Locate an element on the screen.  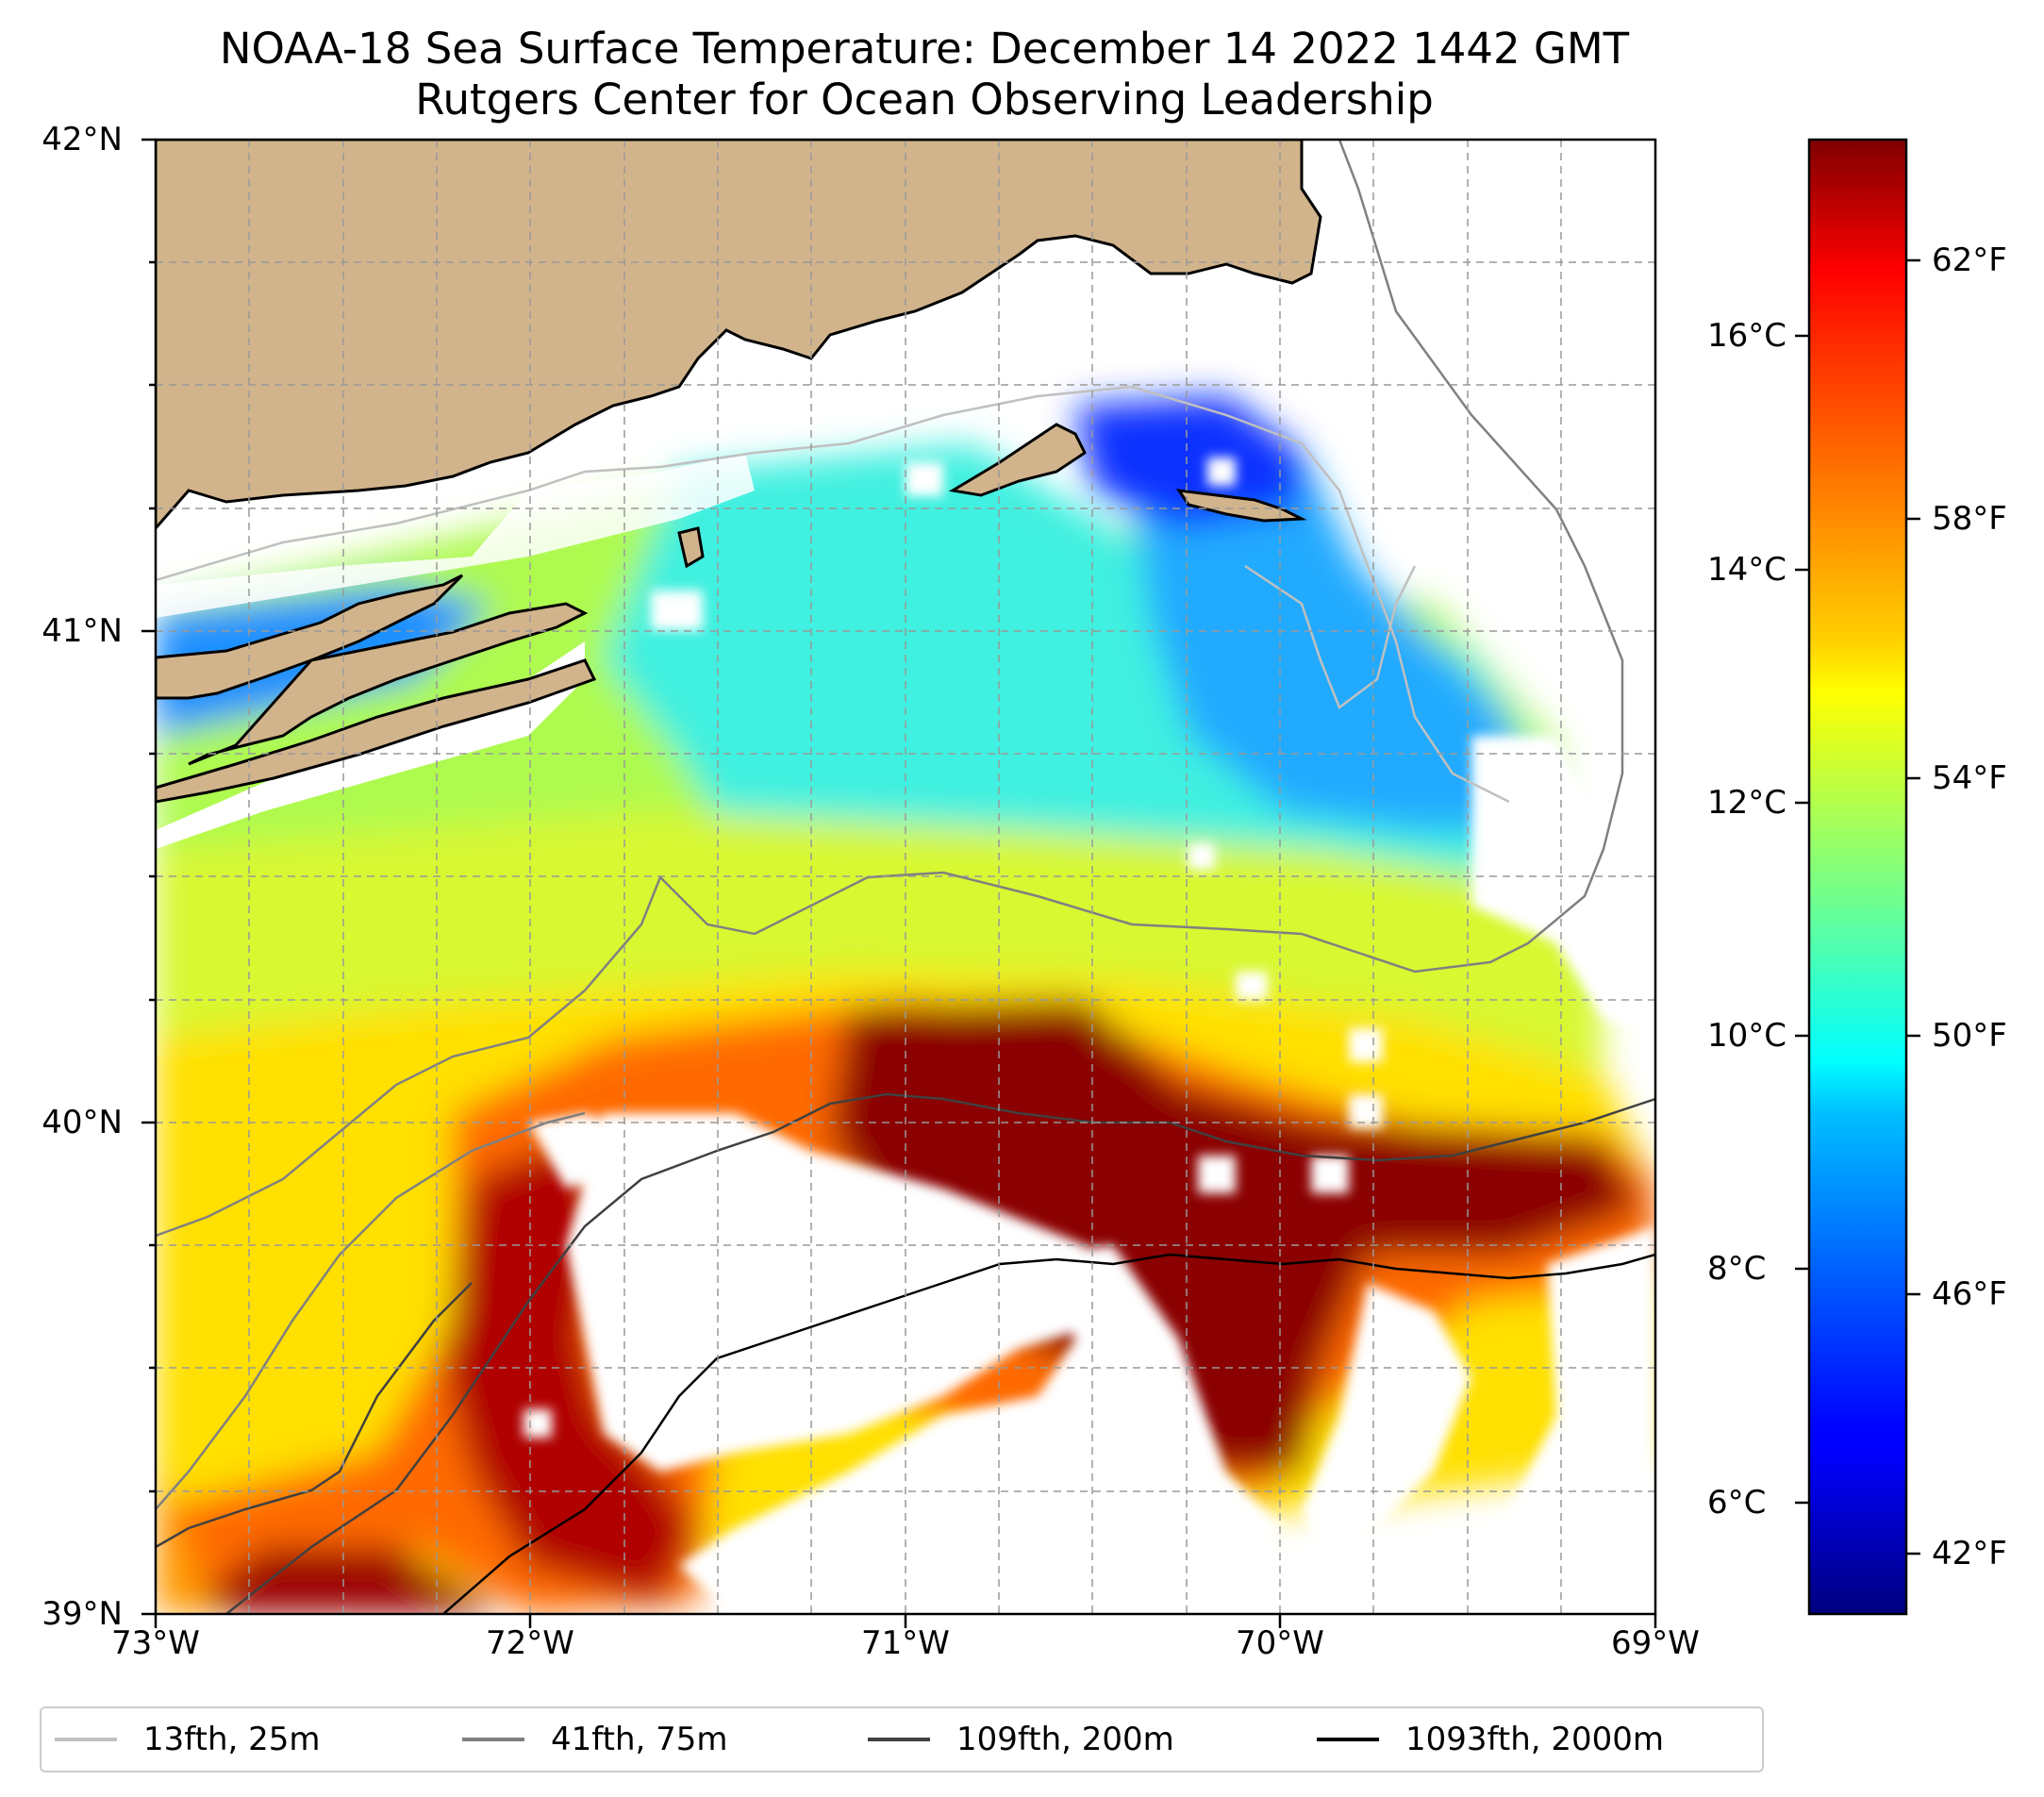
colorbar-ticks is located at coordinates (1857, 907).